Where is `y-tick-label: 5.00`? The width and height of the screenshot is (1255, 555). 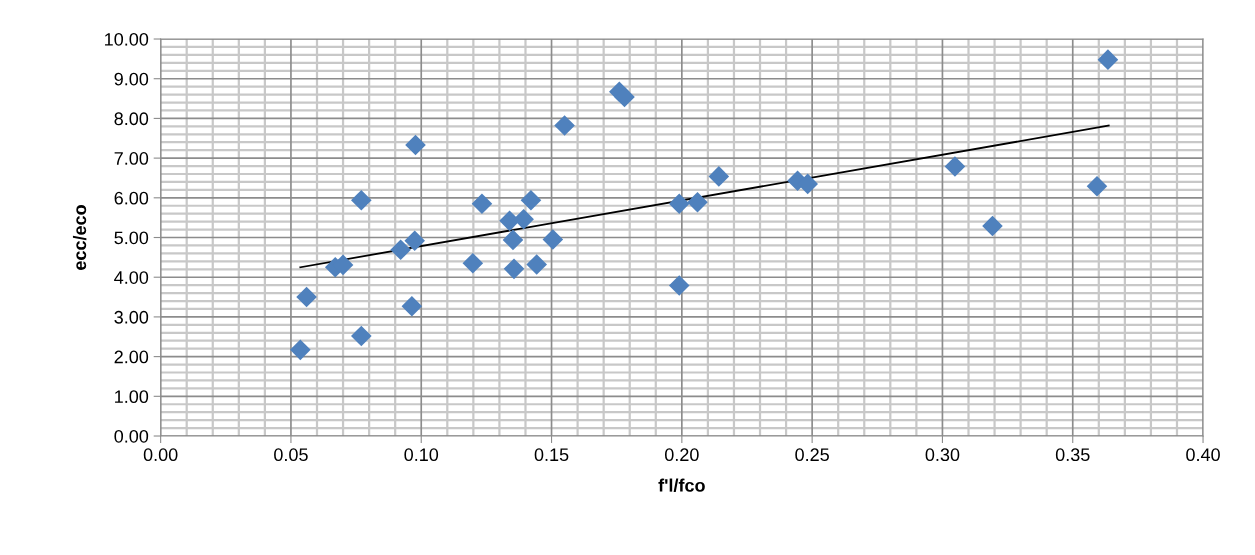 y-tick-label: 5.00 is located at coordinates (131, 238).